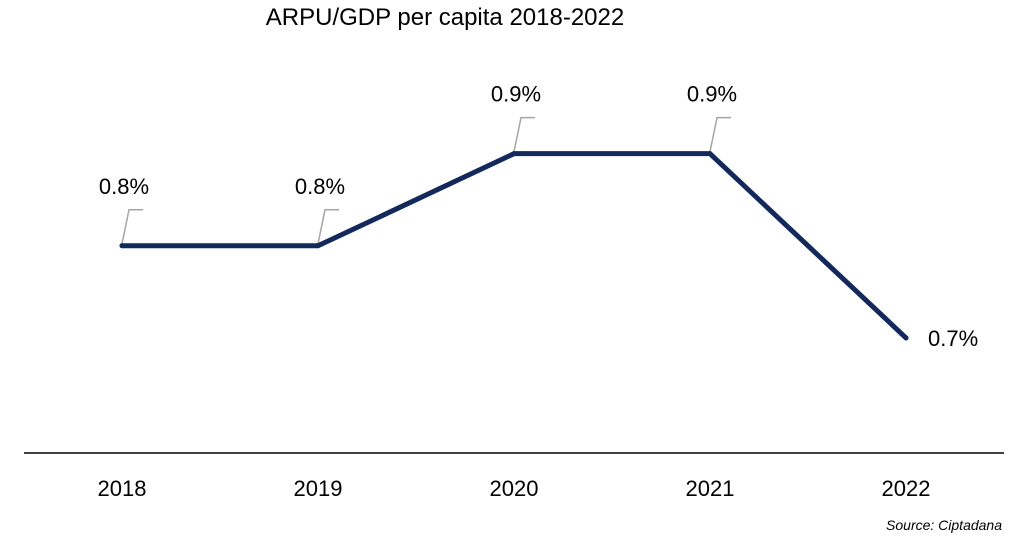 The width and height of the screenshot is (1024, 541). I want to click on data-label-leaders, so click(426, 180).